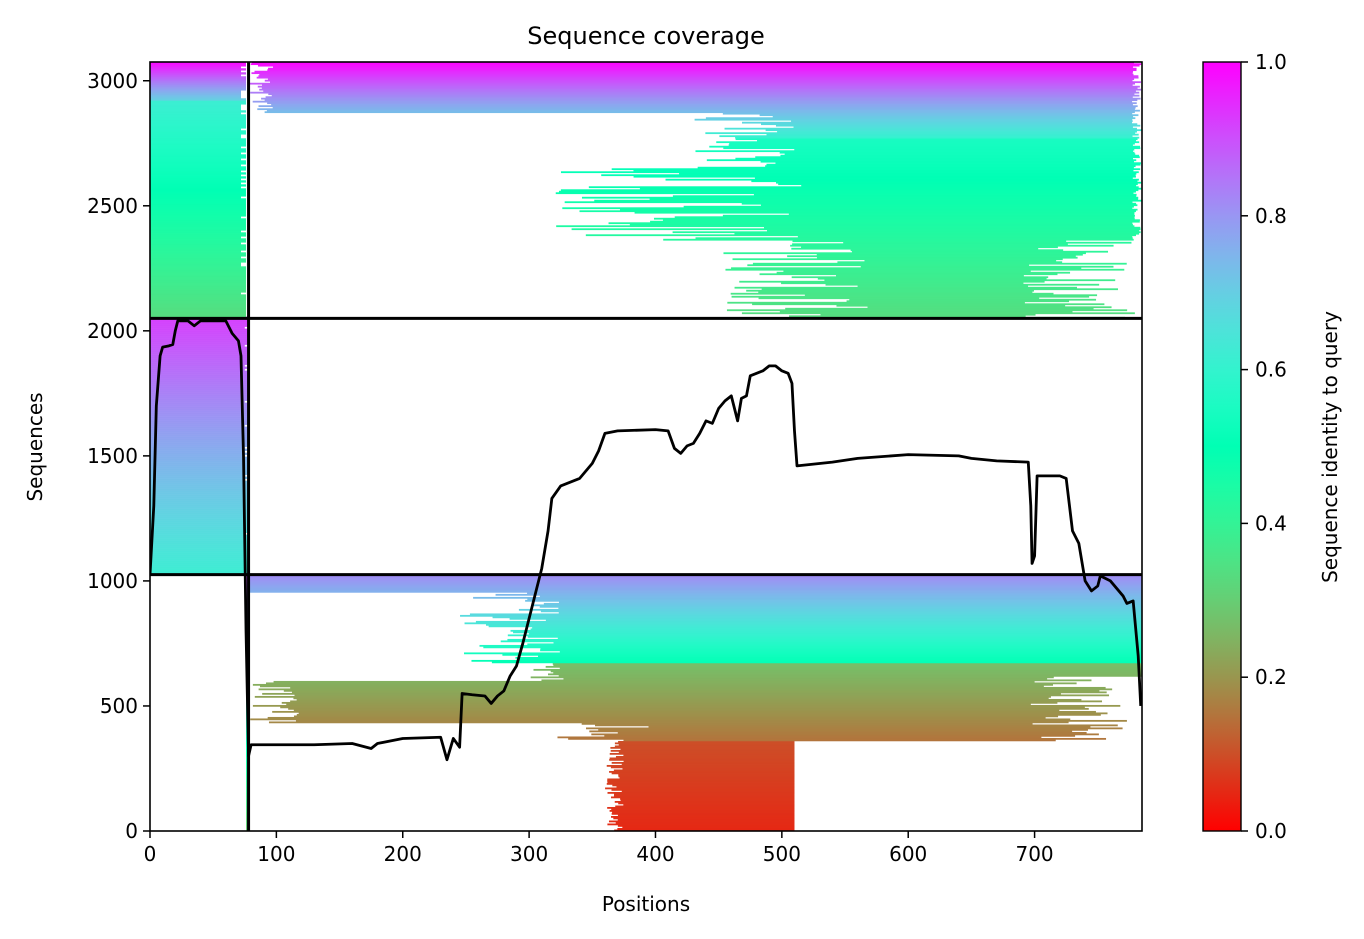 The image size is (1364, 939). Describe the element at coordinates (112, 456) in the screenshot. I see `y-tick-label: 1500` at that location.